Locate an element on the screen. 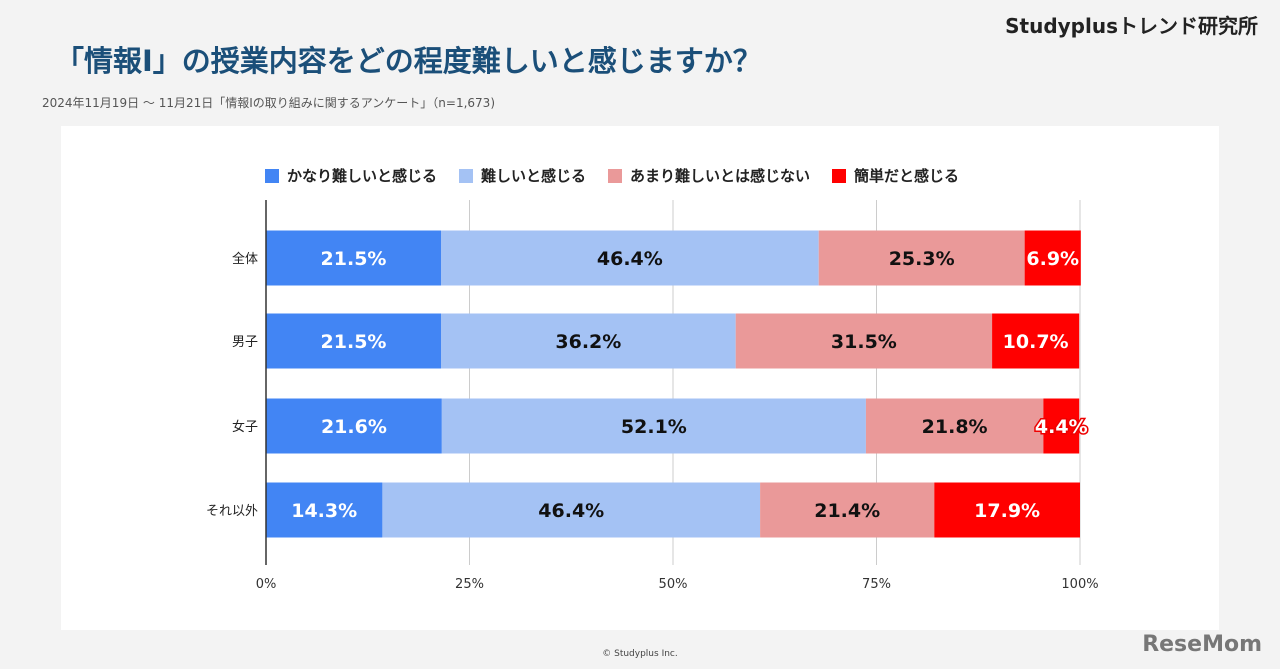 This screenshot has height=669, width=1280. data-label: 21.4% is located at coordinates (847, 511).